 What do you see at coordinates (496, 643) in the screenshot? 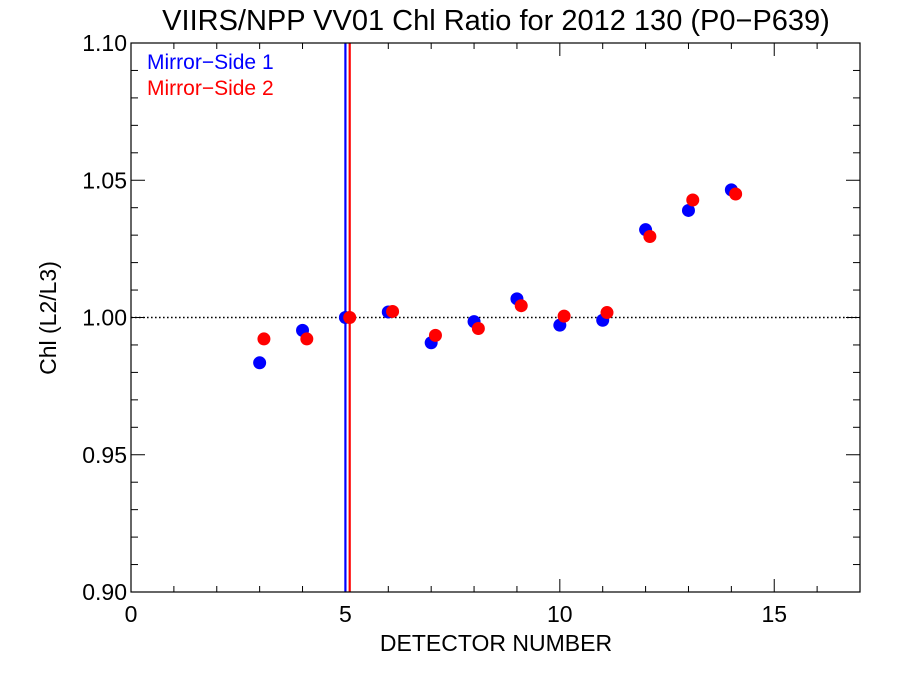
I see `x-axis-label: DETECTOR NUMBER` at bounding box center [496, 643].